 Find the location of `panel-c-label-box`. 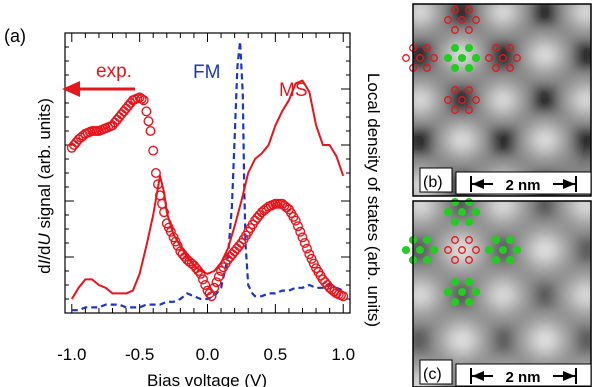

panel-c-label-box is located at coordinates (436, 372).